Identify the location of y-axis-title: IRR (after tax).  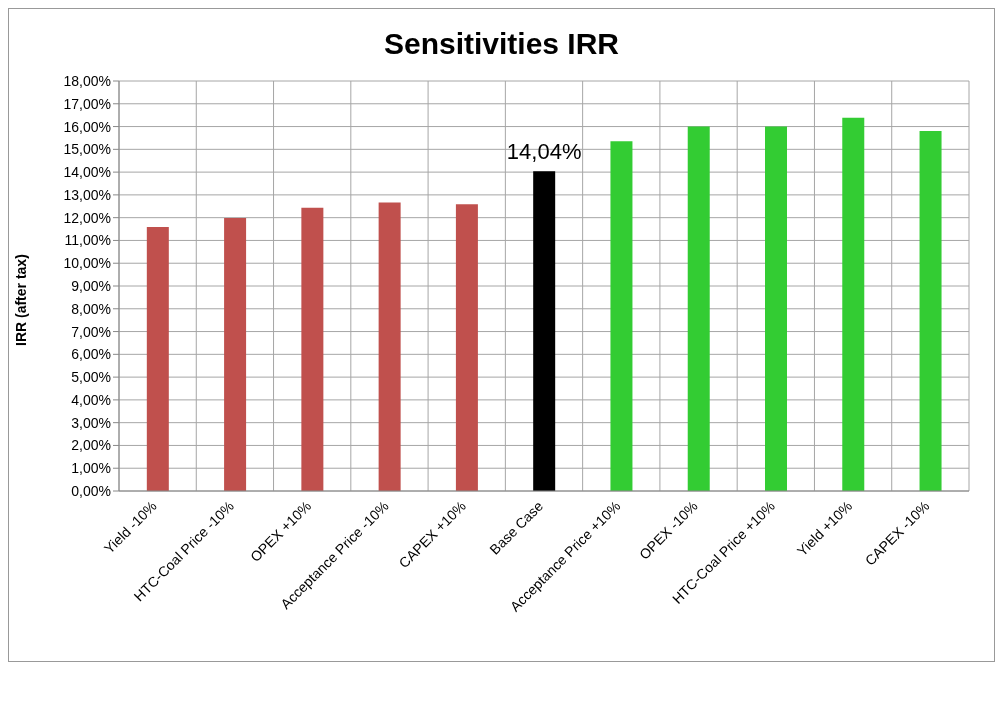
(20, 300).